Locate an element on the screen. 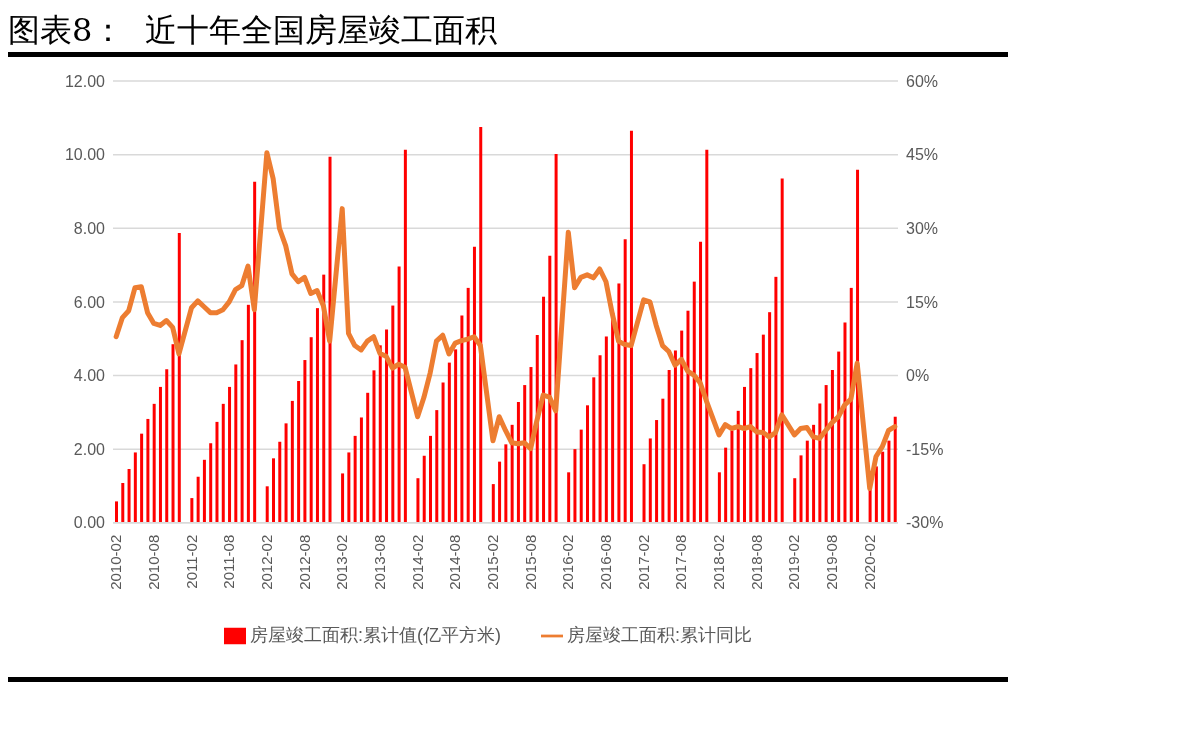 This screenshot has width=1195, height=751. x-tick-label: 2018-08 is located at coordinates (756, 562).